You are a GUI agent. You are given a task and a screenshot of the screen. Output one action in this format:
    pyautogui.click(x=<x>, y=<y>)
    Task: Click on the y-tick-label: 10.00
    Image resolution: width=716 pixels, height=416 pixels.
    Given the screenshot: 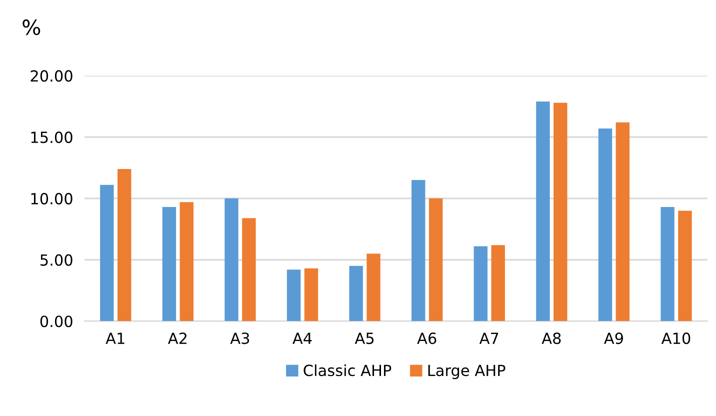 What is the action you would take?
    pyautogui.click(x=51, y=198)
    